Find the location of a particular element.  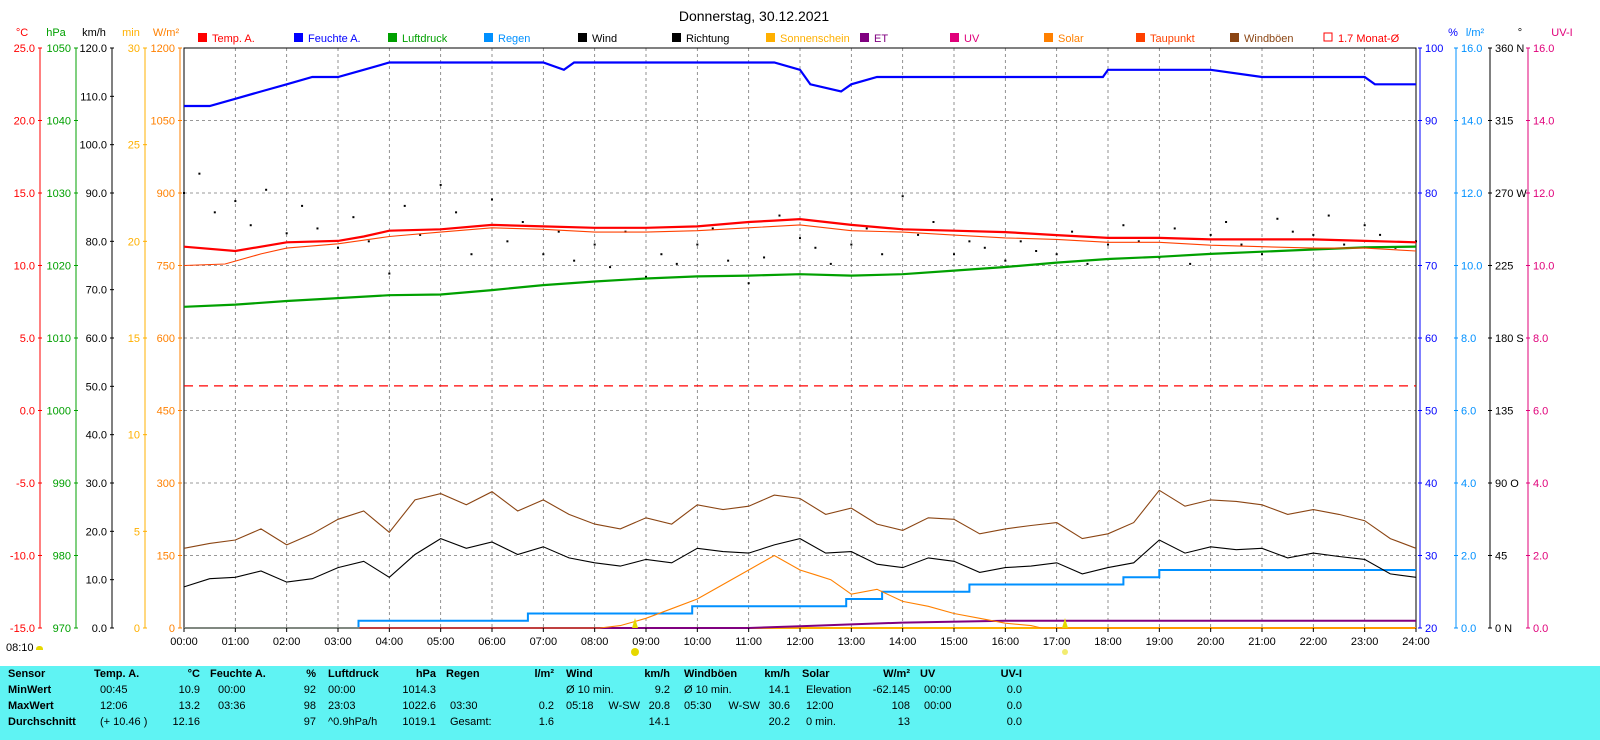

axis-tick-label-direction: 225 is located at coordinates (1504, 267).